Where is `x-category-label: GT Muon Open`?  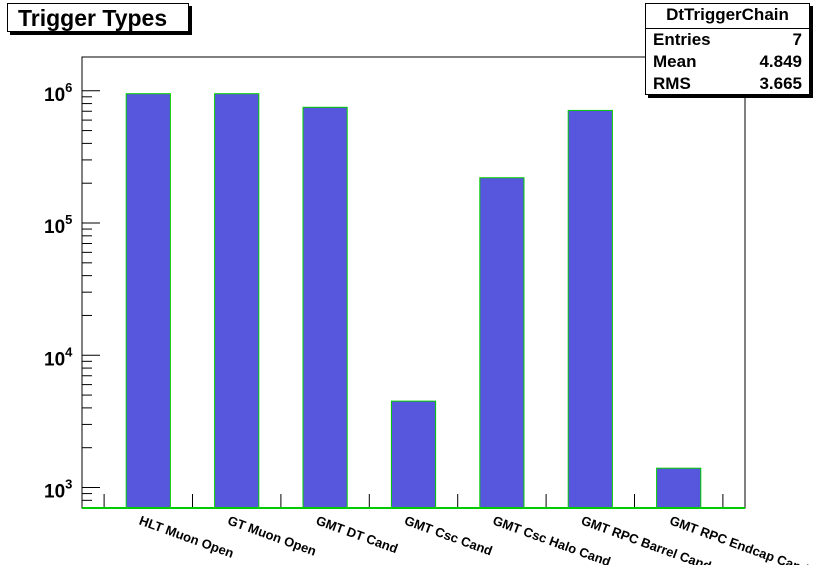 x-category-label: GT Muon Open is located at coordinates (272, 536).